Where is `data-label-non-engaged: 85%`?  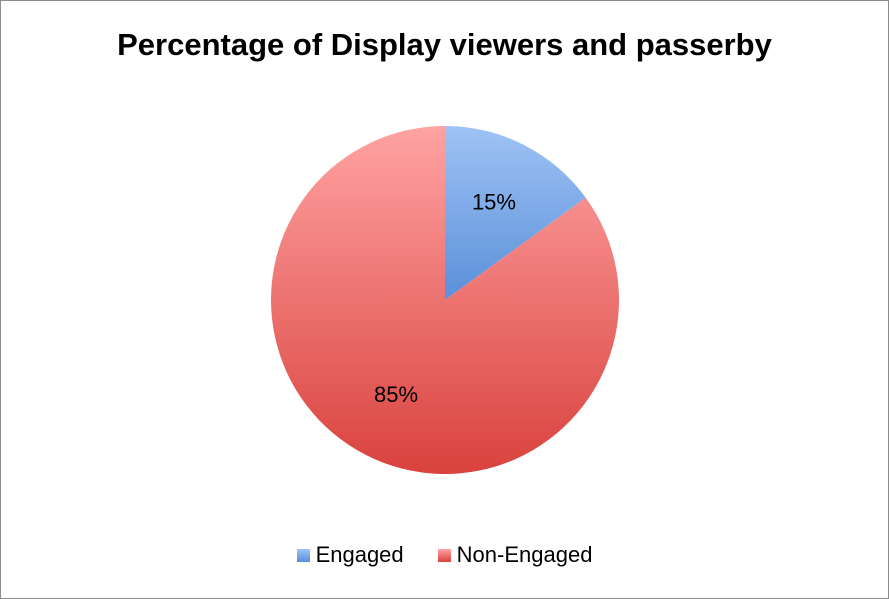 data-label-non-engaged: 85% is located at coordinates (396, 394).